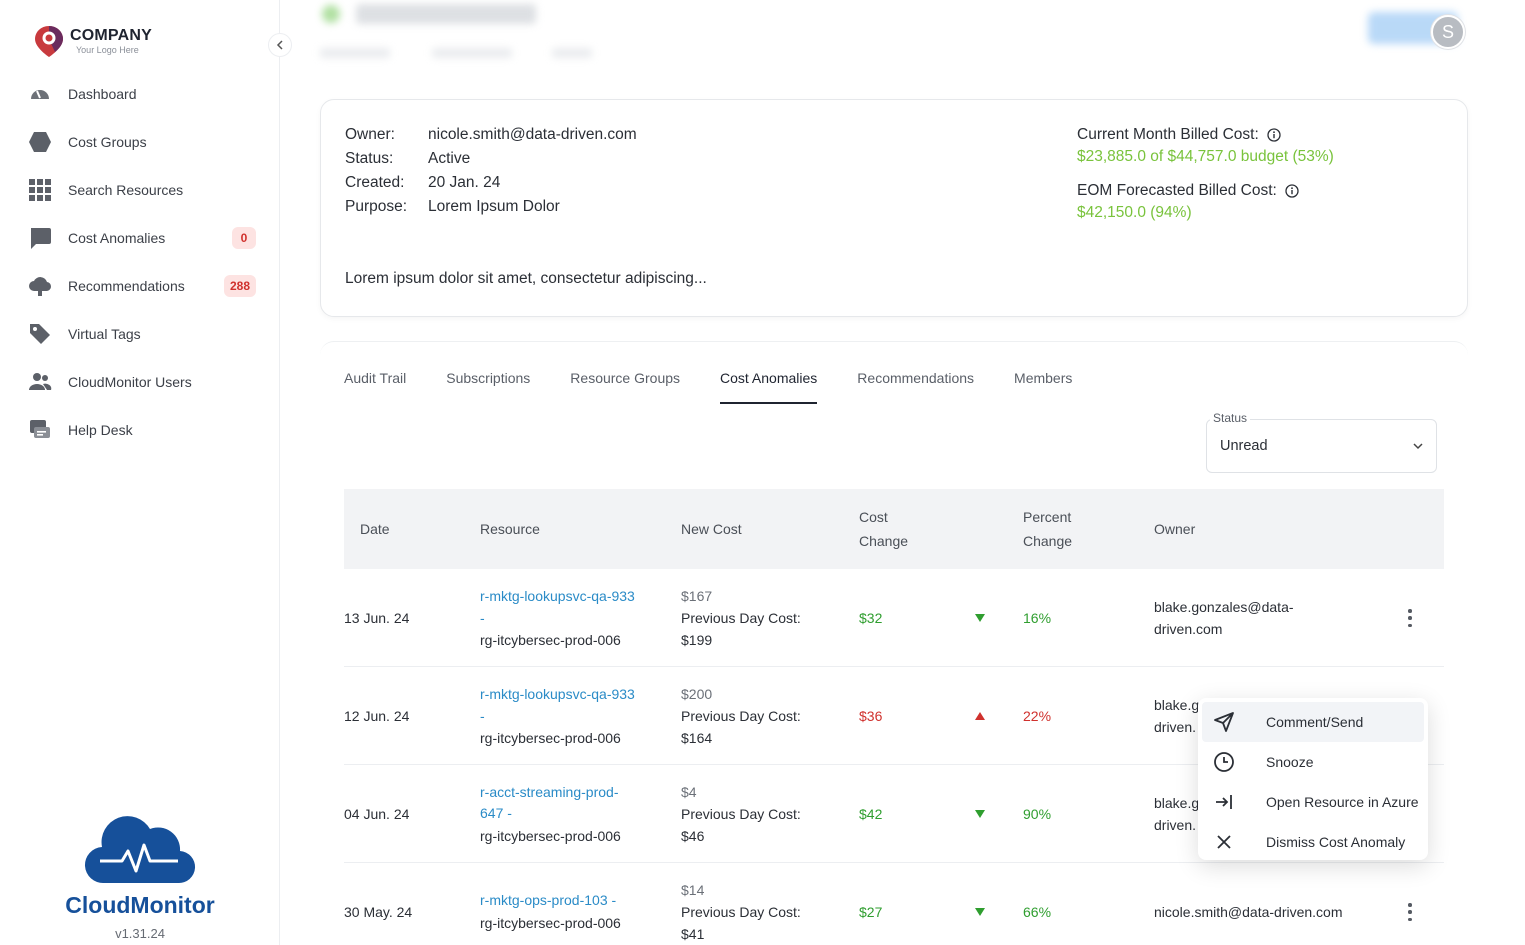  I want to click on col-new-cost: New Cost, so click(711, 529).